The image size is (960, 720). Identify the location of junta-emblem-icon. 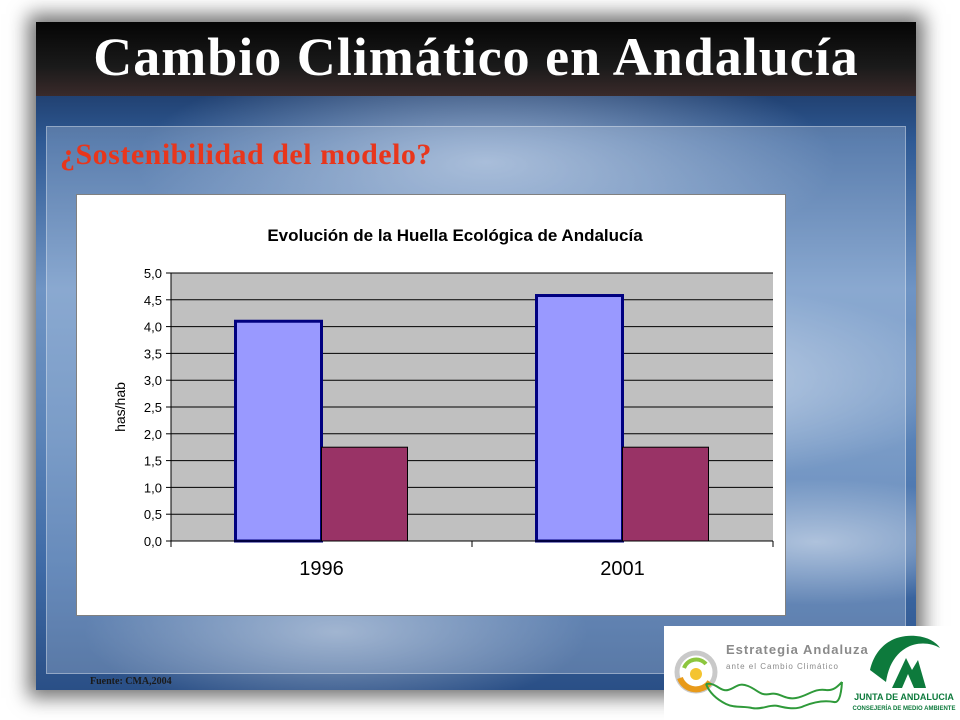
(905, 661).